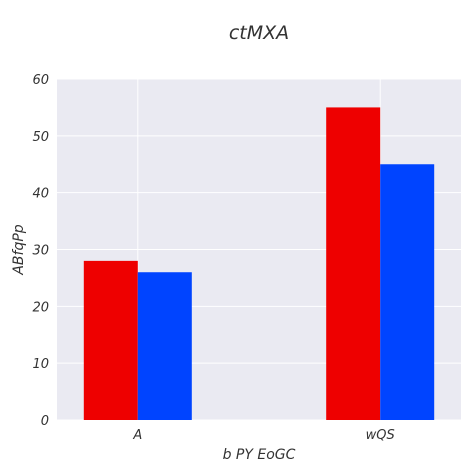 The width and height of the screenshot is (474, 474). What do you see at coordinates (380, 435) in the screenshot?
I see `x-tick-label: wQS` at bounding box center [380, 435].